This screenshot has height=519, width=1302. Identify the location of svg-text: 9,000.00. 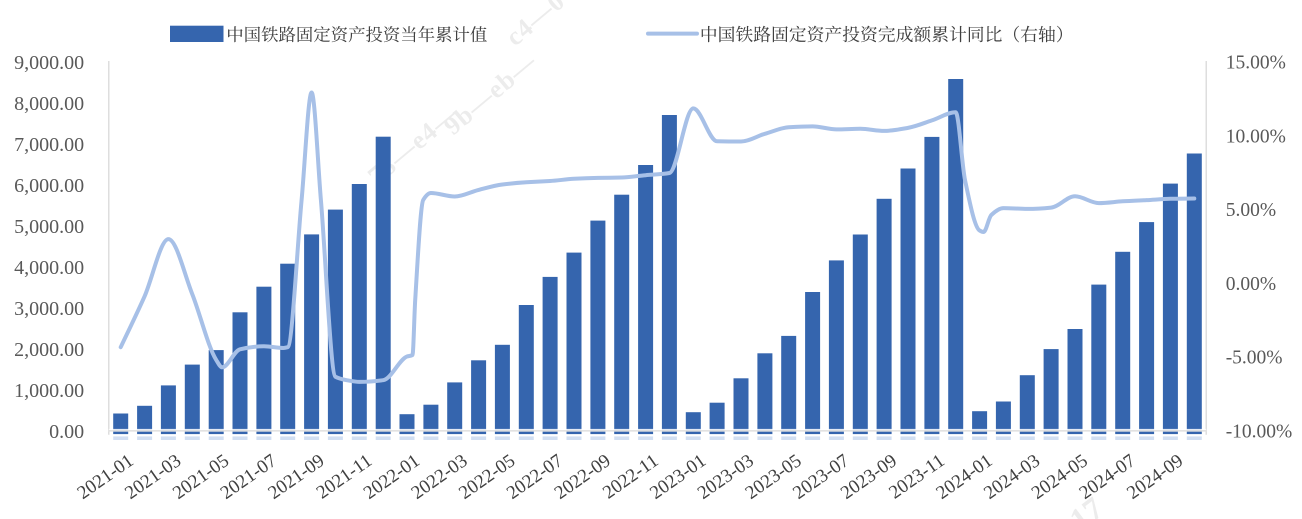
(49, 63).